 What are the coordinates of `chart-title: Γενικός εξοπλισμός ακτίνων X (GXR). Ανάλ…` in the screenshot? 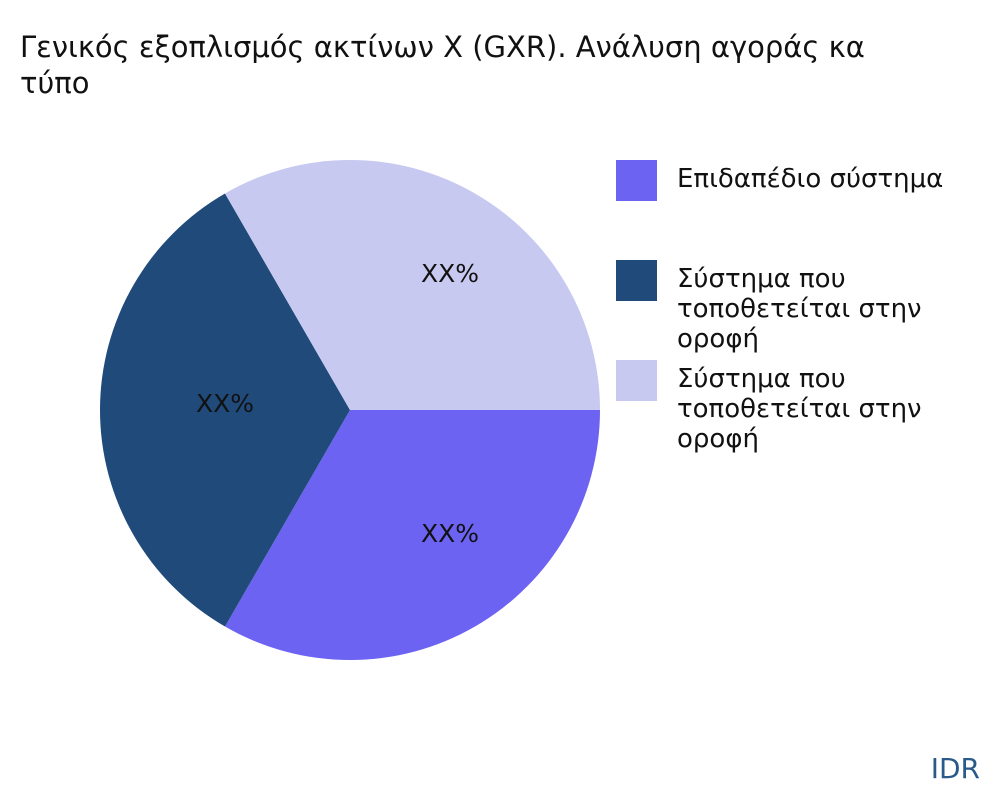 It's located at (442, 47).